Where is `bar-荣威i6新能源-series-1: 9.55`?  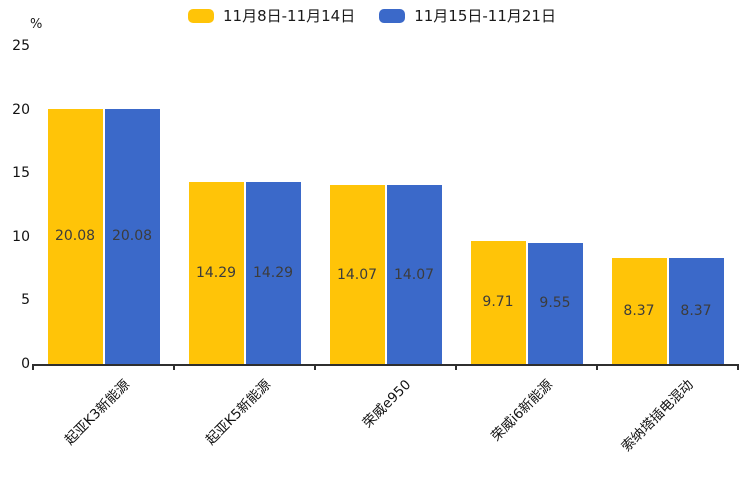 bar-荣威i6新能源-series-1: 9.55 is located at coordinates (555, 303).